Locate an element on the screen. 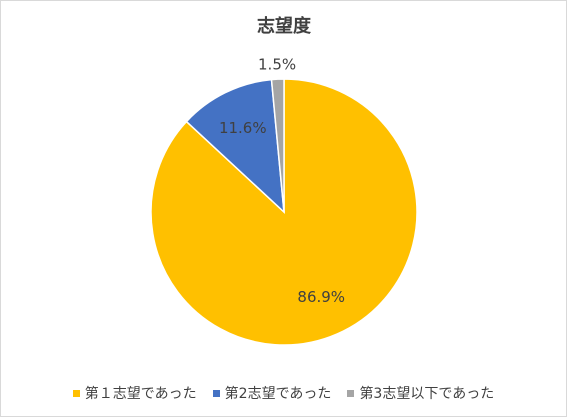  legend-label: 第2志望であった is located at coordinates (278, 394).